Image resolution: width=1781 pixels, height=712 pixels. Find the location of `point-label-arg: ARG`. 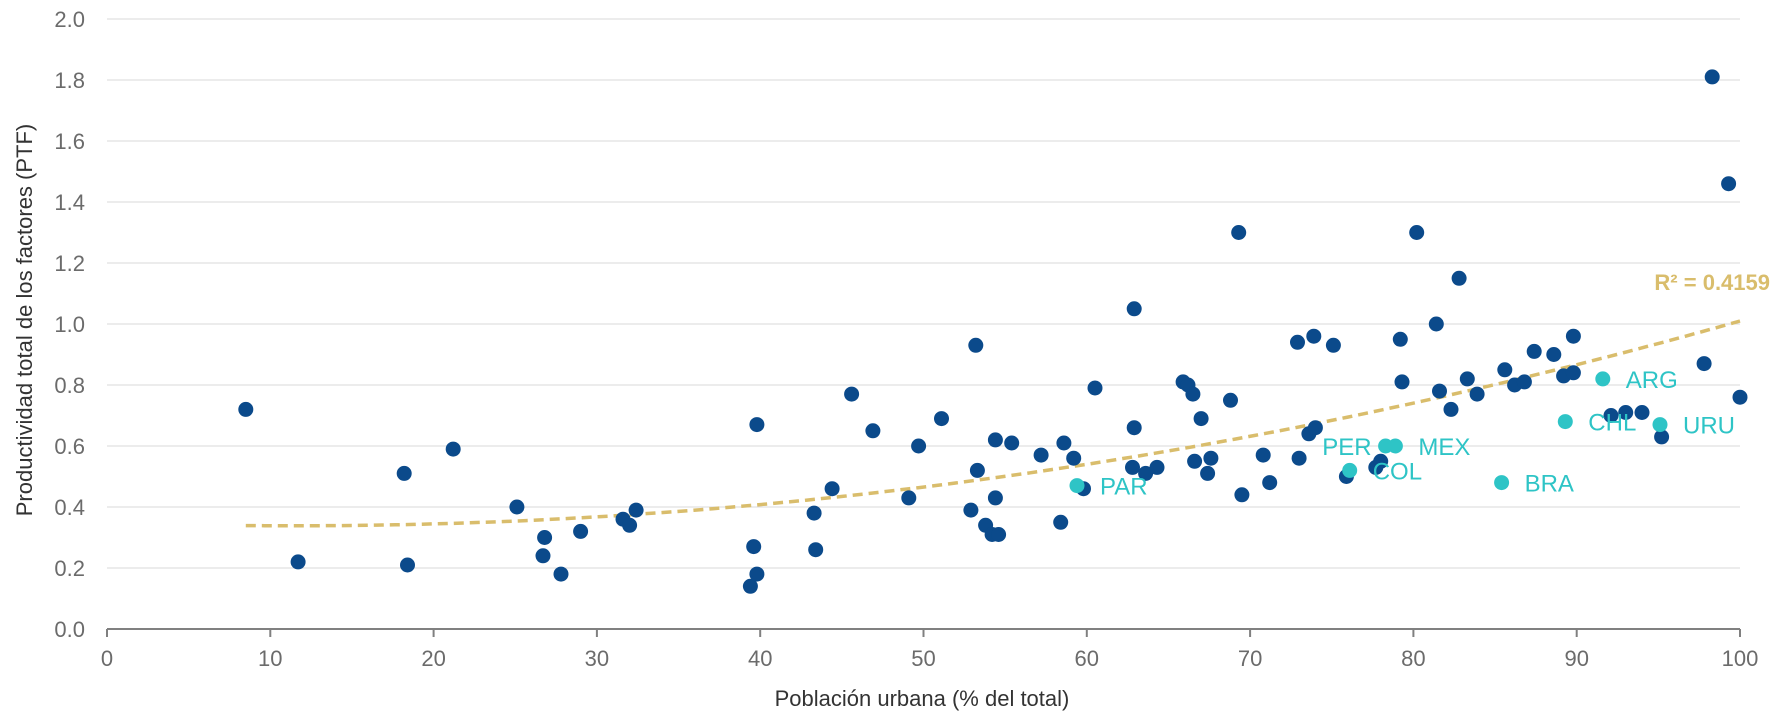

point-label-arg: ARG is located at coordinates (1652, 380).